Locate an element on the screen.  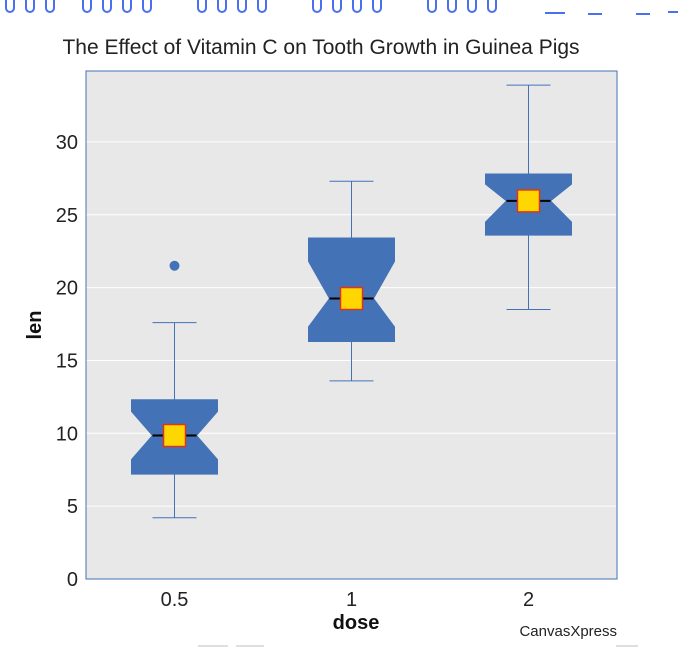
y-tick-label: 25 is located at coordinates (67, 216).